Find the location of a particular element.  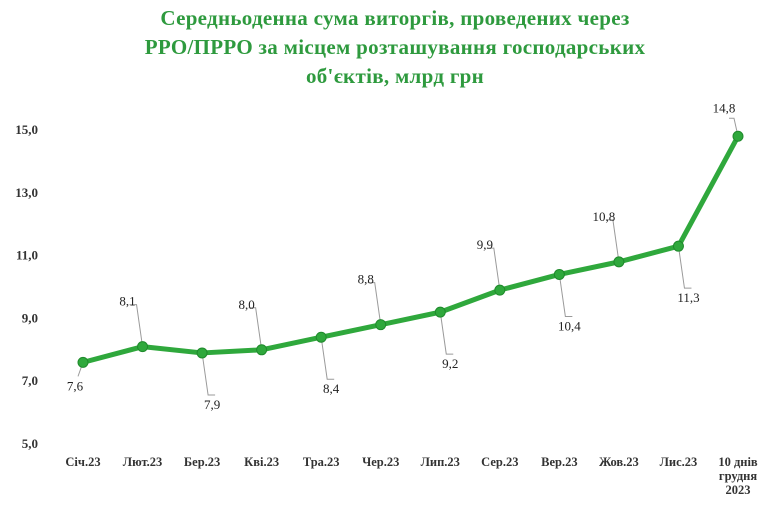

data-label: 8,4 is located at coordinates (331, 388).